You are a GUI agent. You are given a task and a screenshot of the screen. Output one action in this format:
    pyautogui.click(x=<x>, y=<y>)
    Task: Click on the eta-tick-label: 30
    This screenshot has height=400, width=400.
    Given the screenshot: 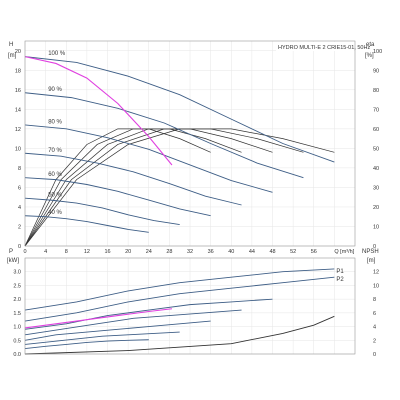 What is the action you would take?
    pyautogui.click(x=376, y=188)
    